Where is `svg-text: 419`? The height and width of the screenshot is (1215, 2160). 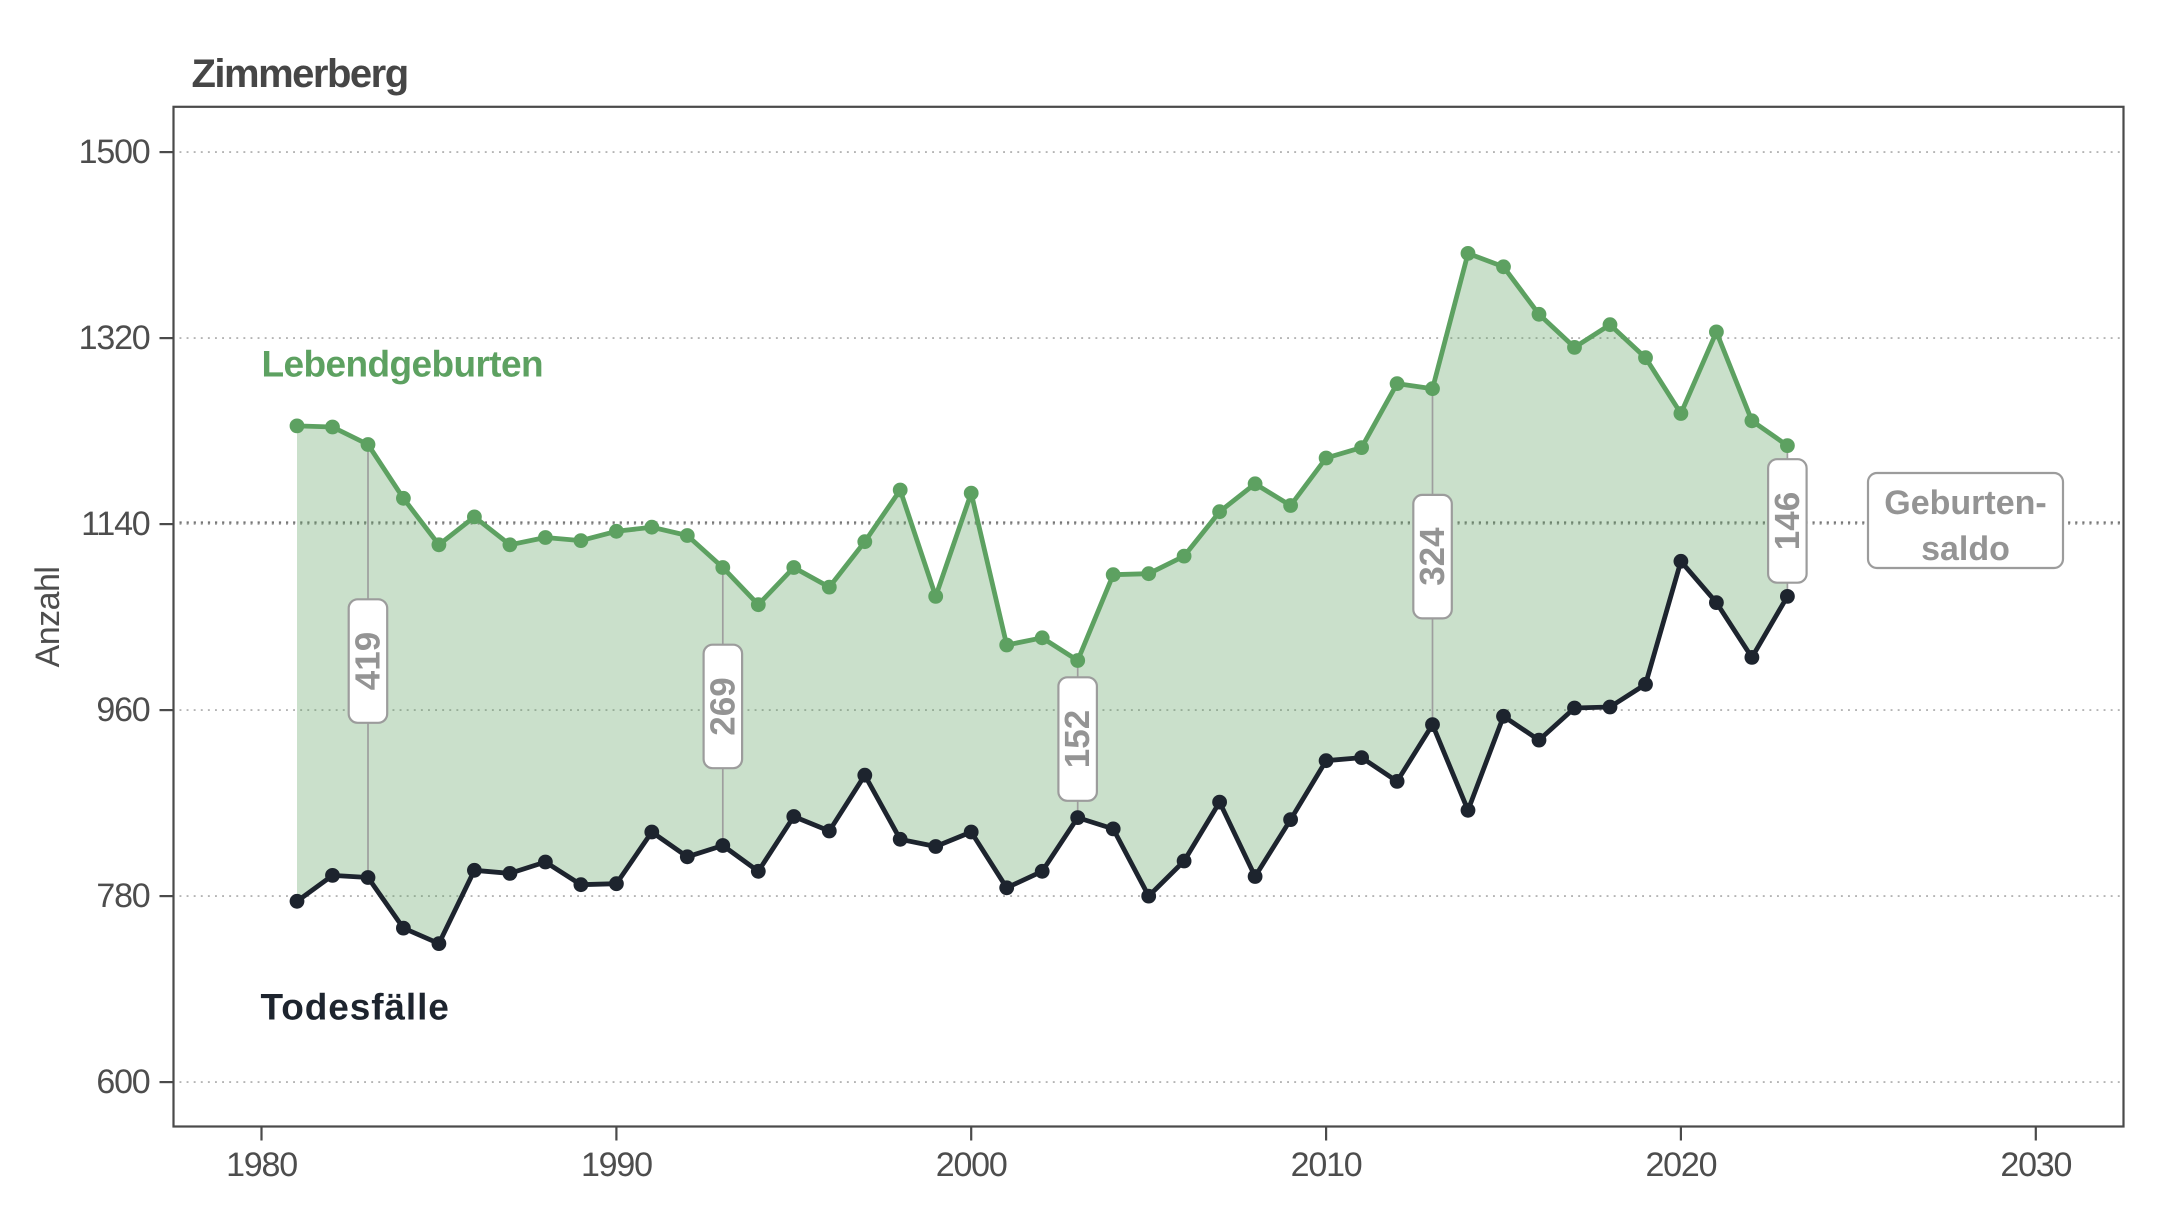 svg-text: 419 is located at coordinates (368, 661).